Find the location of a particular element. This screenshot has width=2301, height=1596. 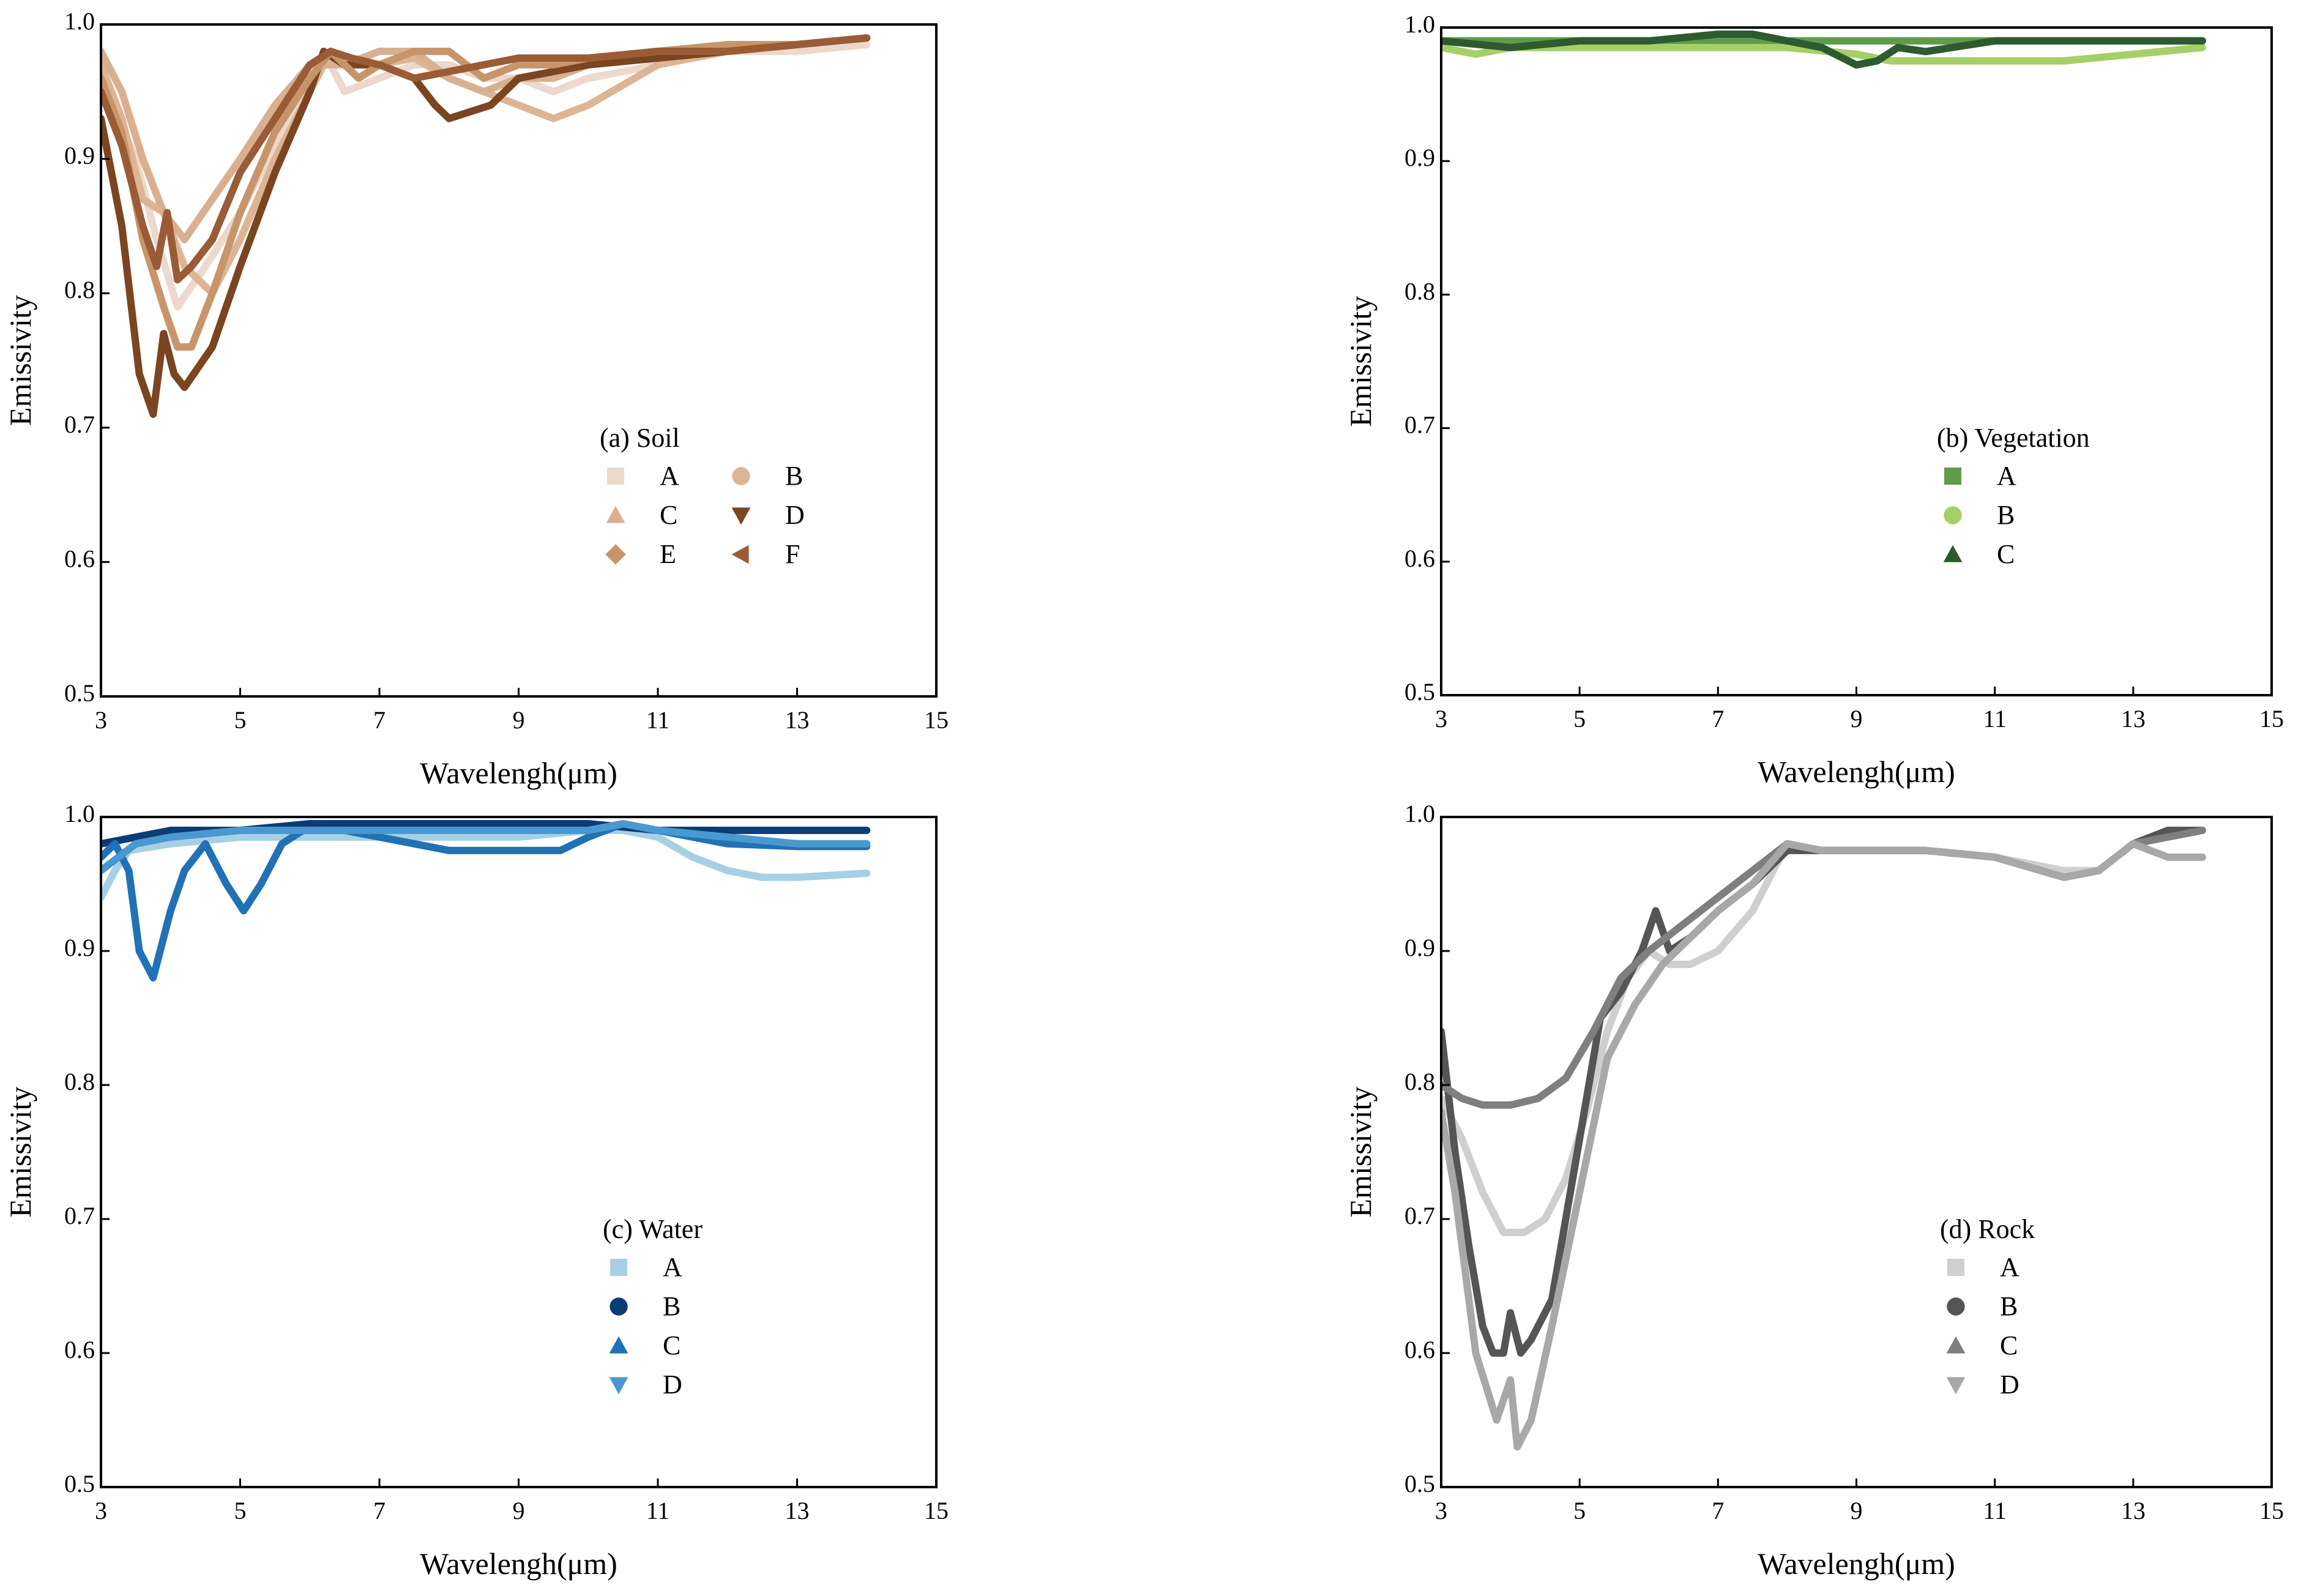

series-line-rock-D is located at coordinates (1824, 1145).